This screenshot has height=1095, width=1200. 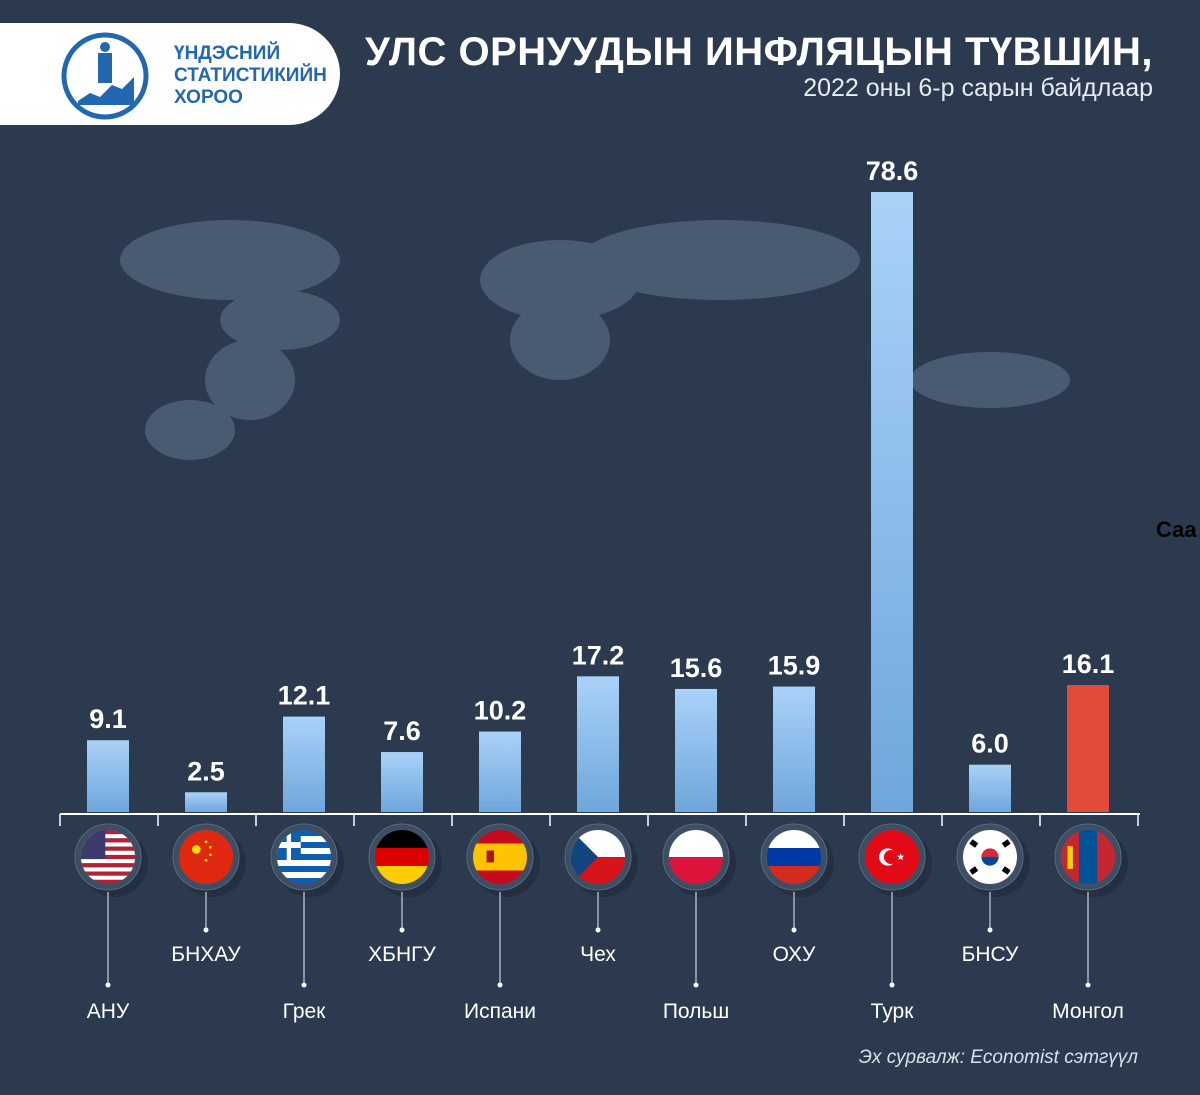 I want to click on turkey-flag-icon, so click(x=895, y=860).